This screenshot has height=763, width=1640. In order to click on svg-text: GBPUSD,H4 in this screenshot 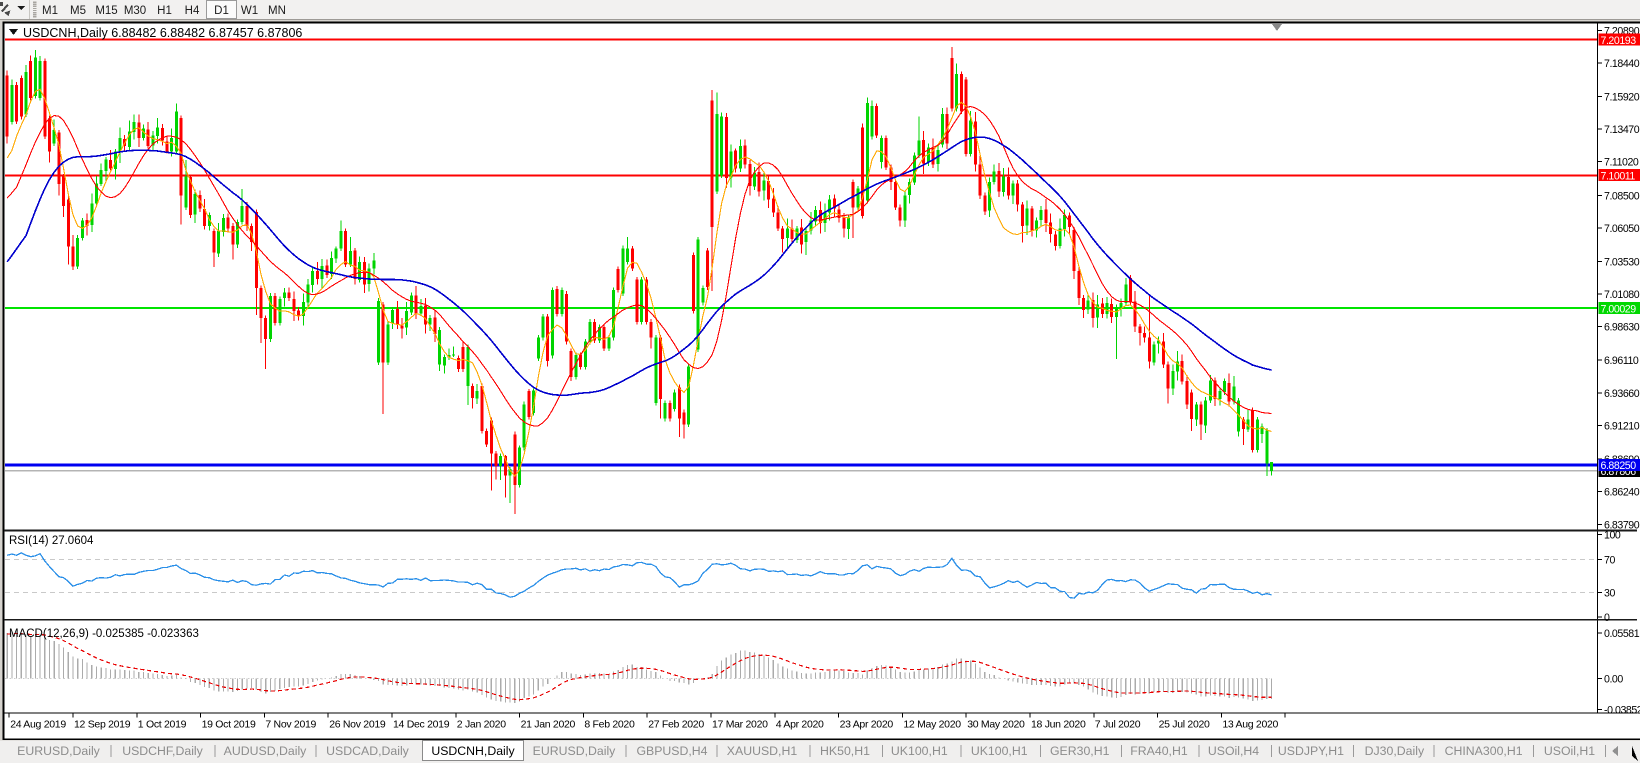, I will do `click(671, 751)`.